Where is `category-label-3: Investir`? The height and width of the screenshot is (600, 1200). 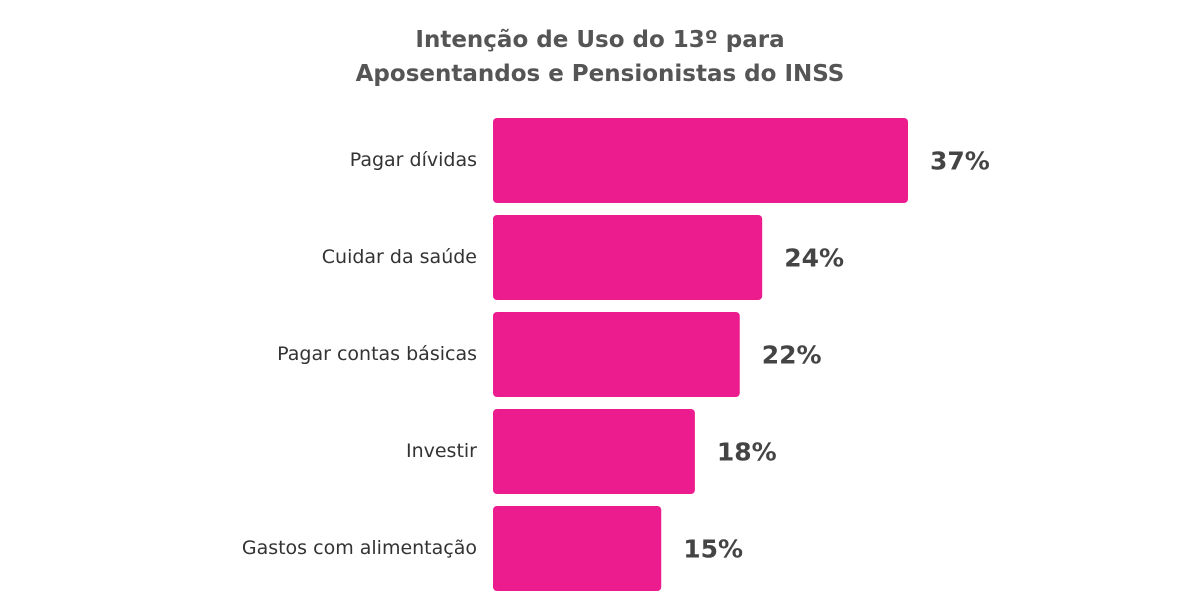
category-label-3: Investir is located at coordinates (441, 451).